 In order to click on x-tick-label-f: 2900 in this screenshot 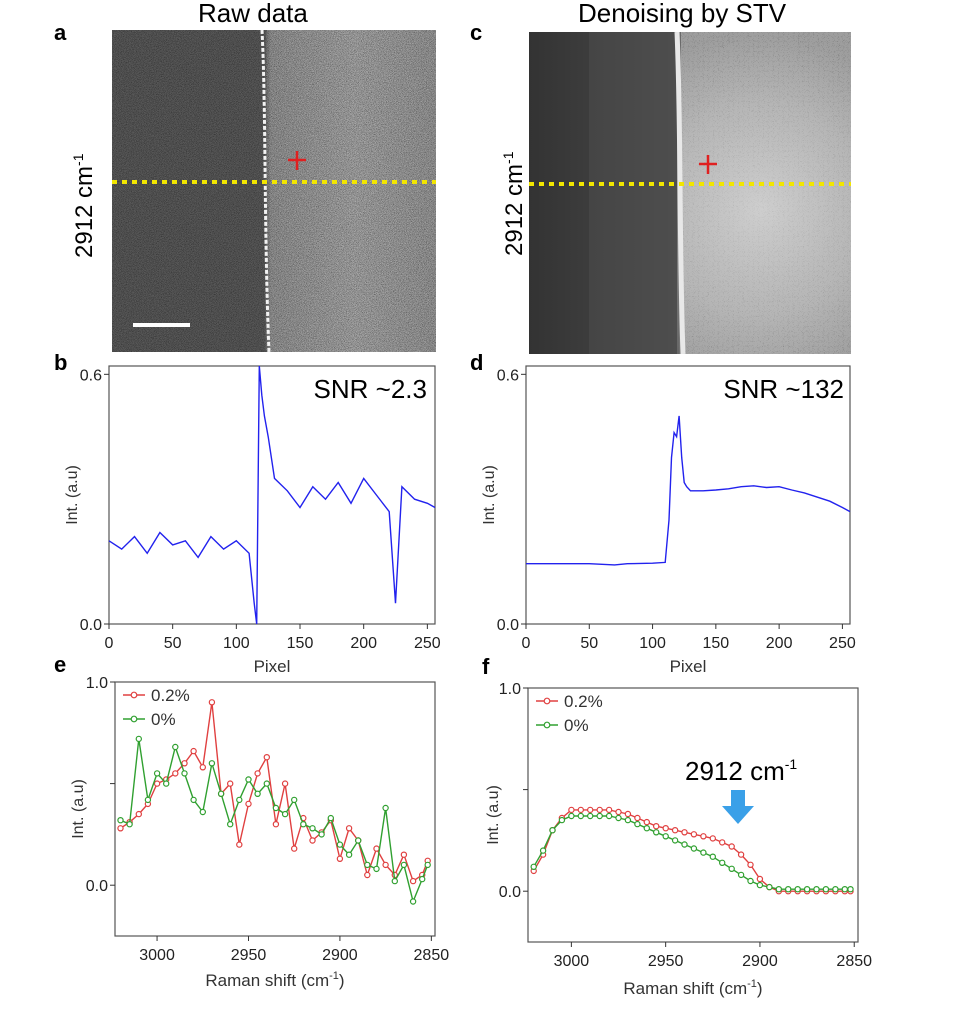, I will do `click(760, 961)`.